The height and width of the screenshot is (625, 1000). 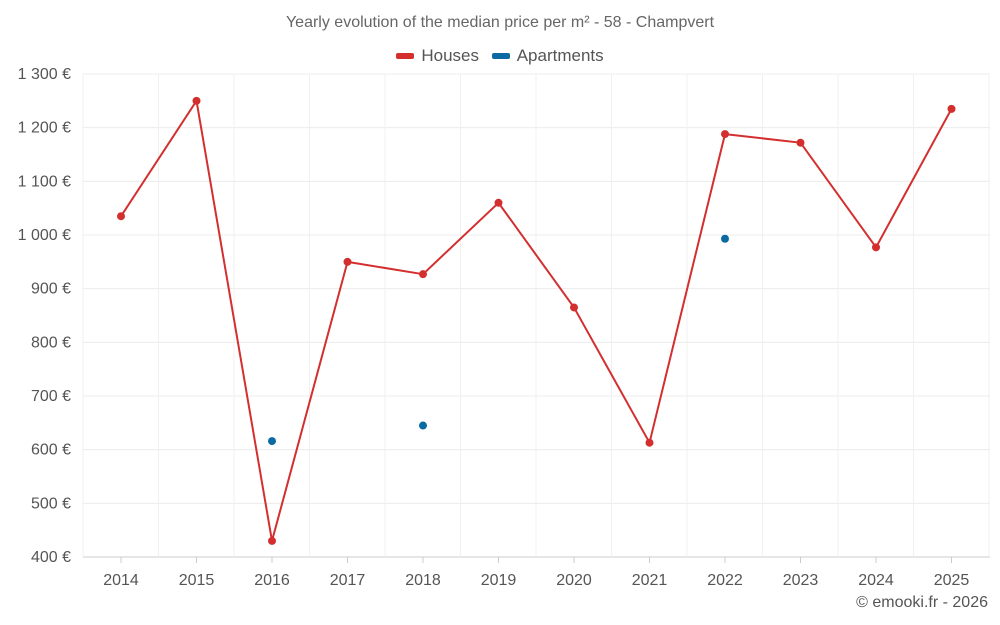 What do you see at coordinates (51, 342) in the screenshot?
I see `y-tick-label: 800 €` at bounding box center [51, 342].